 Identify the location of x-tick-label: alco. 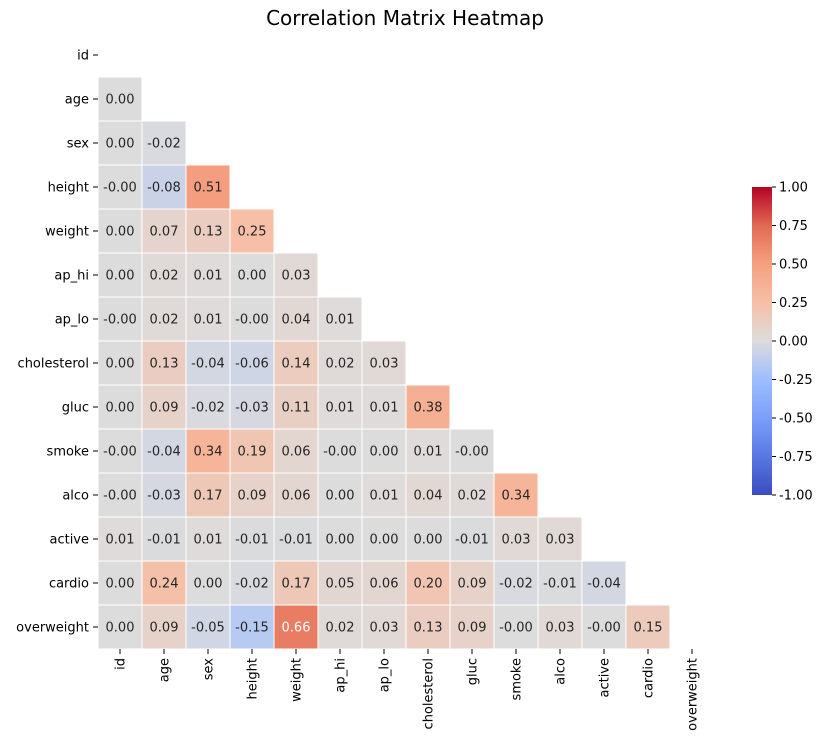
(561, 671).